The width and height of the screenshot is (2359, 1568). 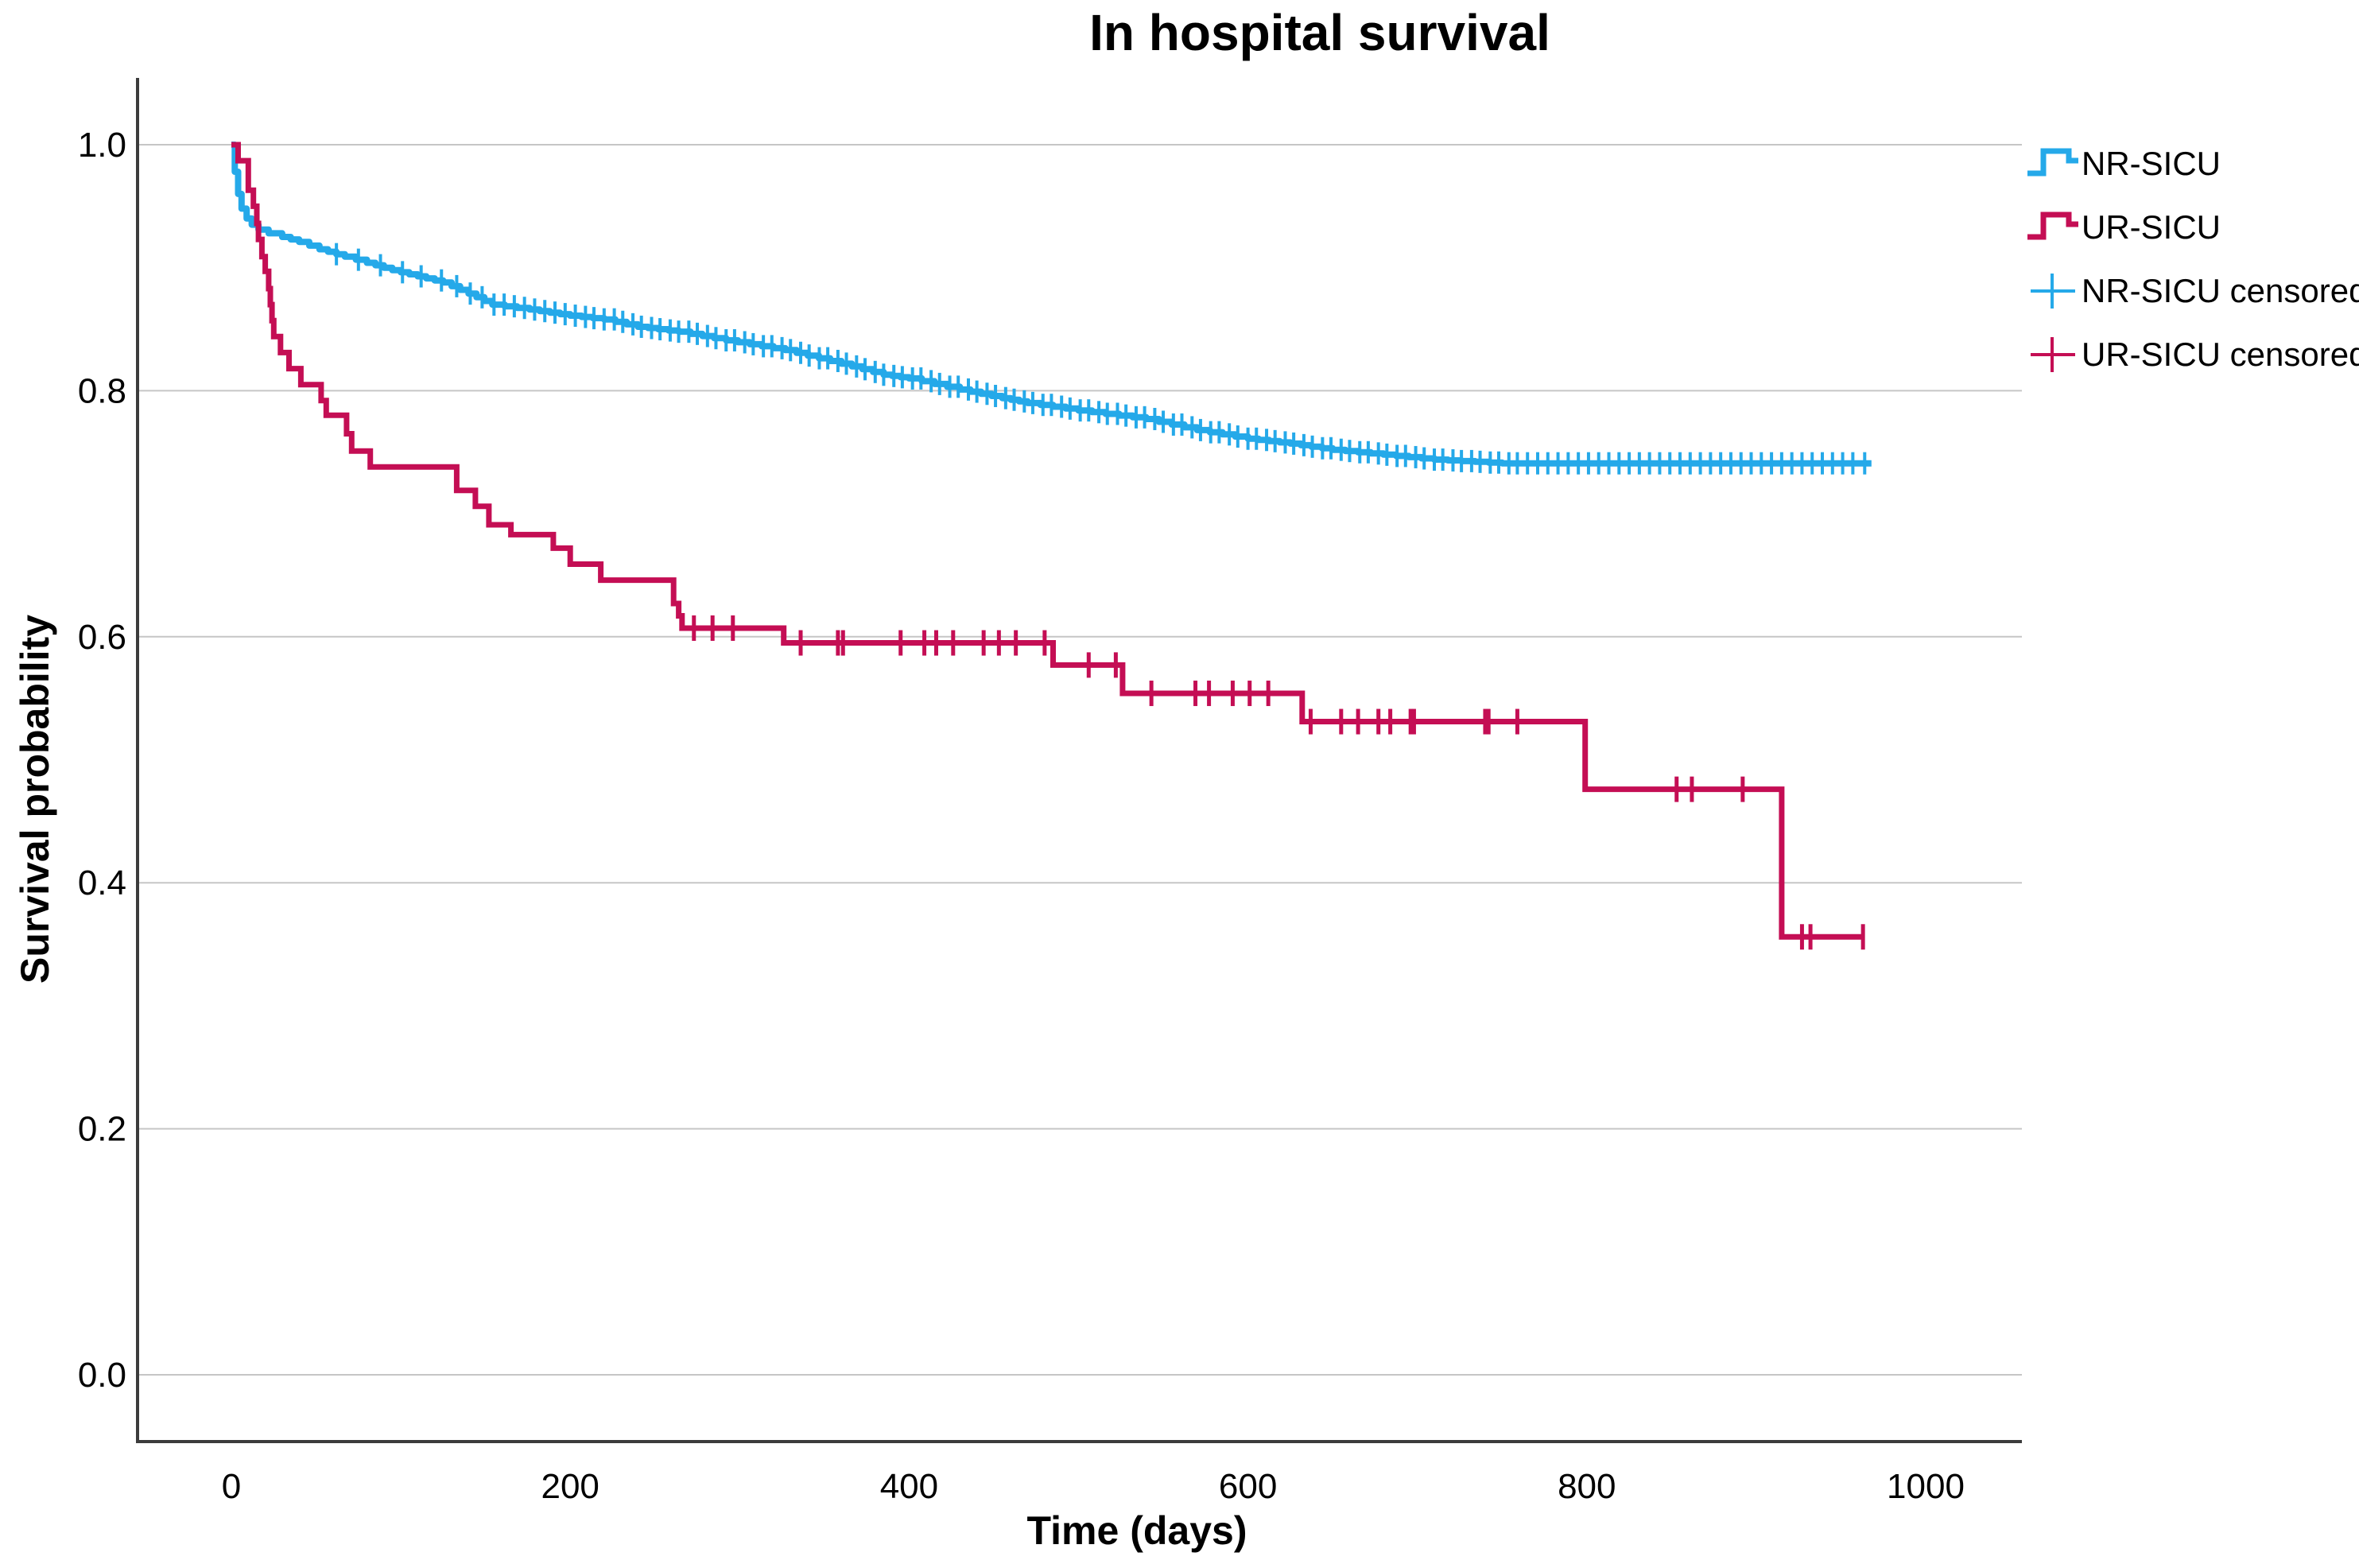 What do you see at coordinates (2220, 290) in the screenshot?
I see `legend-label: NR-SICU censored` at bounding box center [2220, 290].